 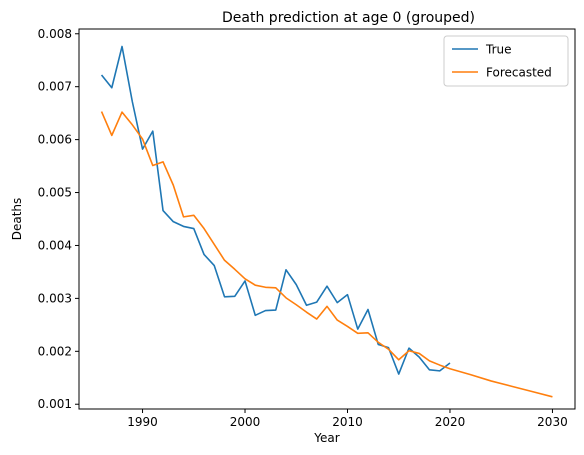 What do you see at coordinates (55, 193) in the screenshot?
I see `y-tick-label: 0.005` at bounding box center [55, 193].